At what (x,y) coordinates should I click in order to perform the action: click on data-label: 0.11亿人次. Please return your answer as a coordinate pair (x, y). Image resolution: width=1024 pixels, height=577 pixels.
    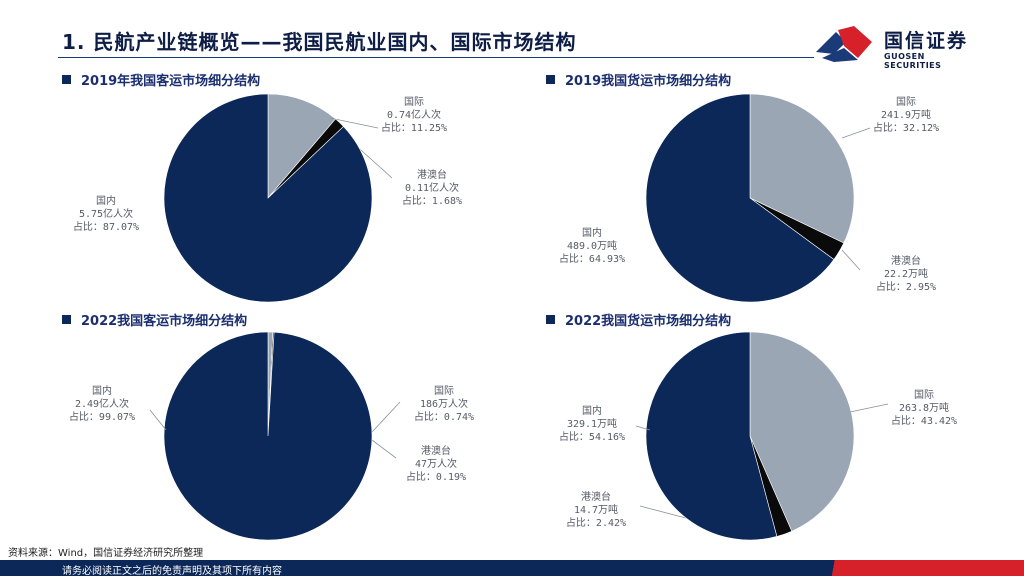
    Looking at the image, I should click on (432, 187).